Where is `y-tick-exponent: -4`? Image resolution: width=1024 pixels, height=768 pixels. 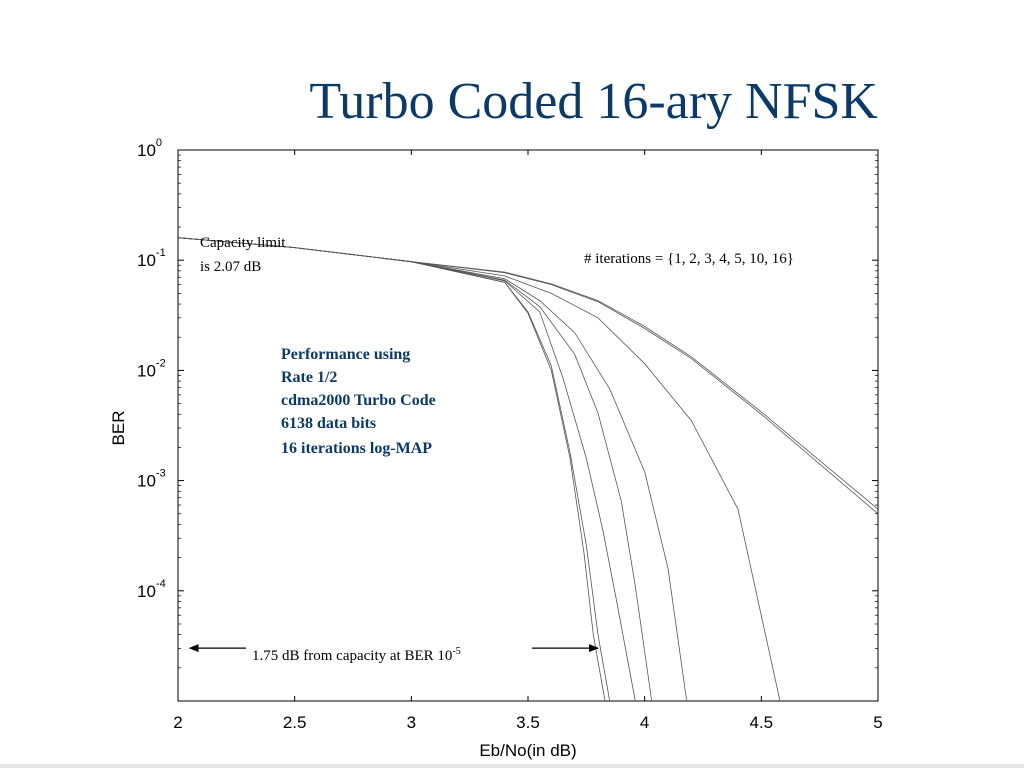 y-tick-exponent: -4 is located at coordinates (161, 584).